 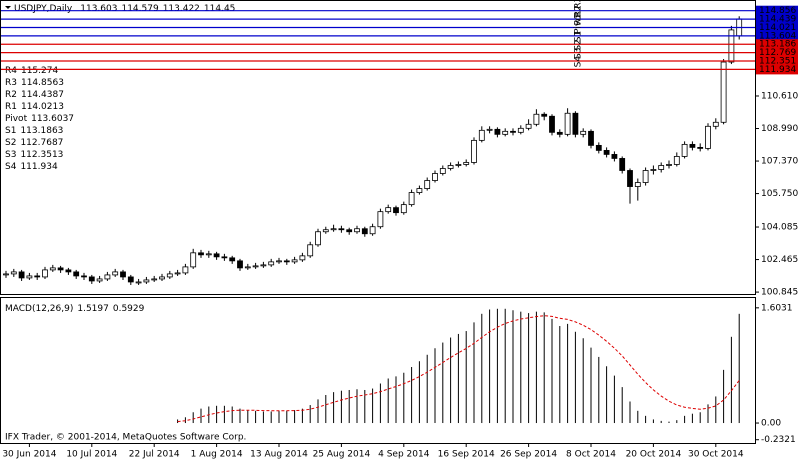 I want to click on header-high: 114.579, so click(x=139, y=9).